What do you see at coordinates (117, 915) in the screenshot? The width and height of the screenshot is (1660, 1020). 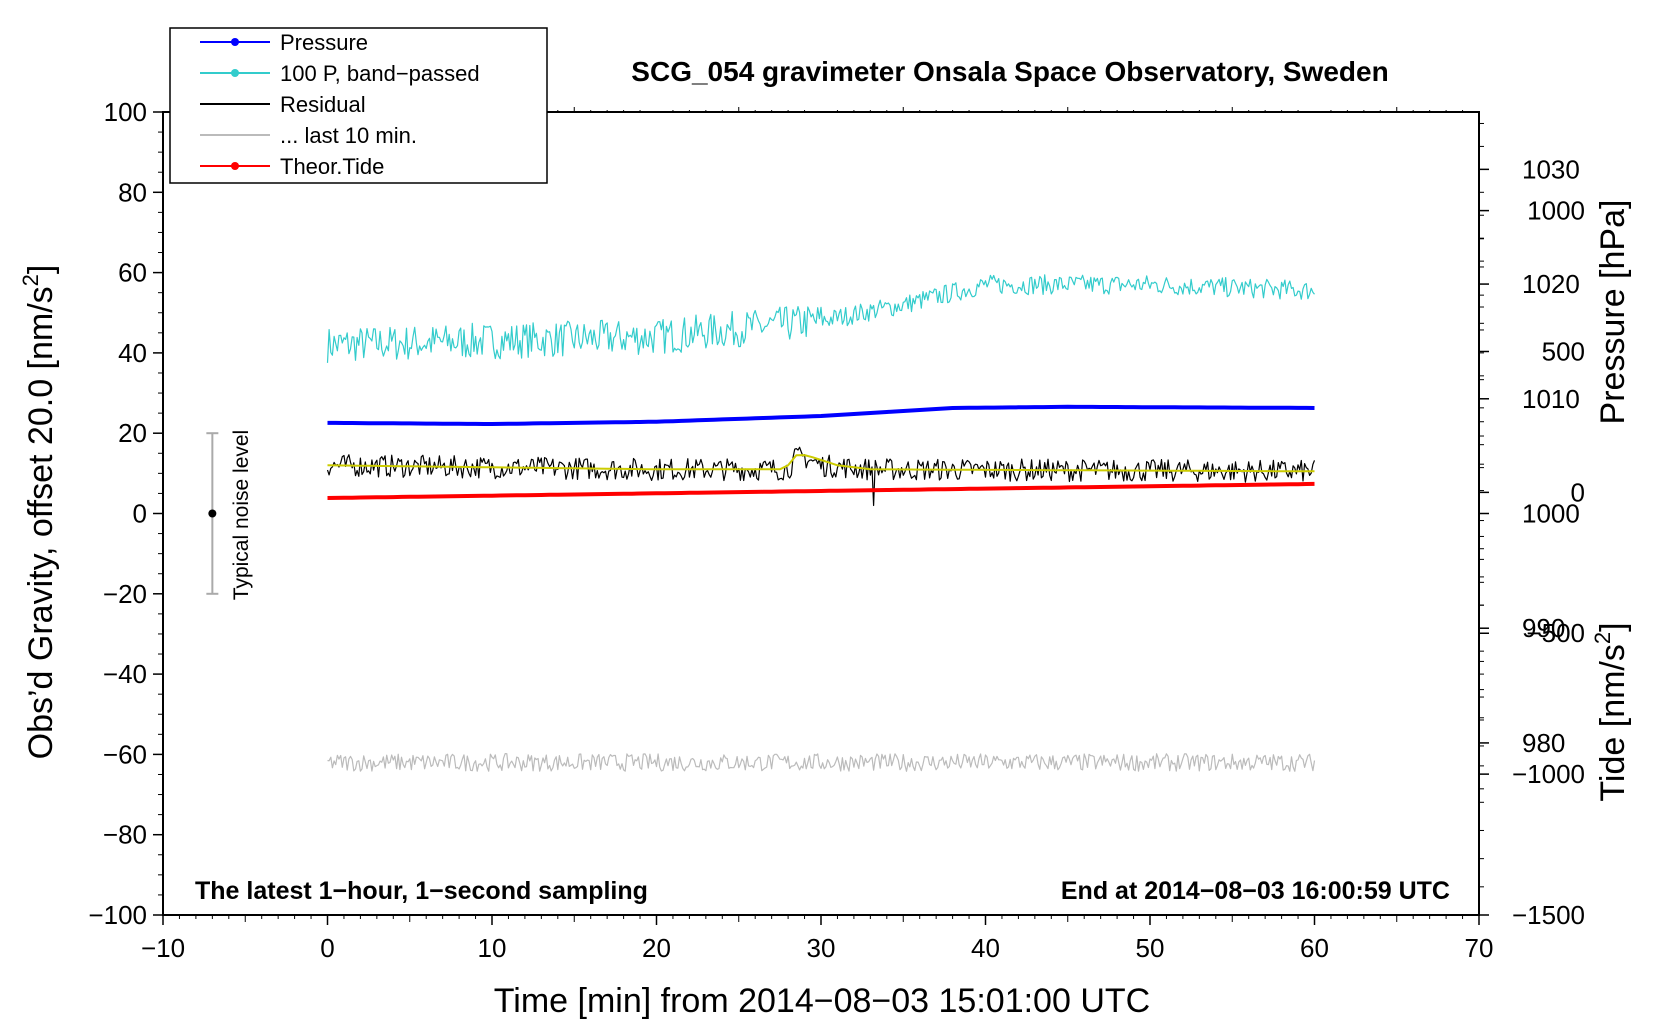 I see `y-left-tick-label: −100` at bounding box center [117, 915].